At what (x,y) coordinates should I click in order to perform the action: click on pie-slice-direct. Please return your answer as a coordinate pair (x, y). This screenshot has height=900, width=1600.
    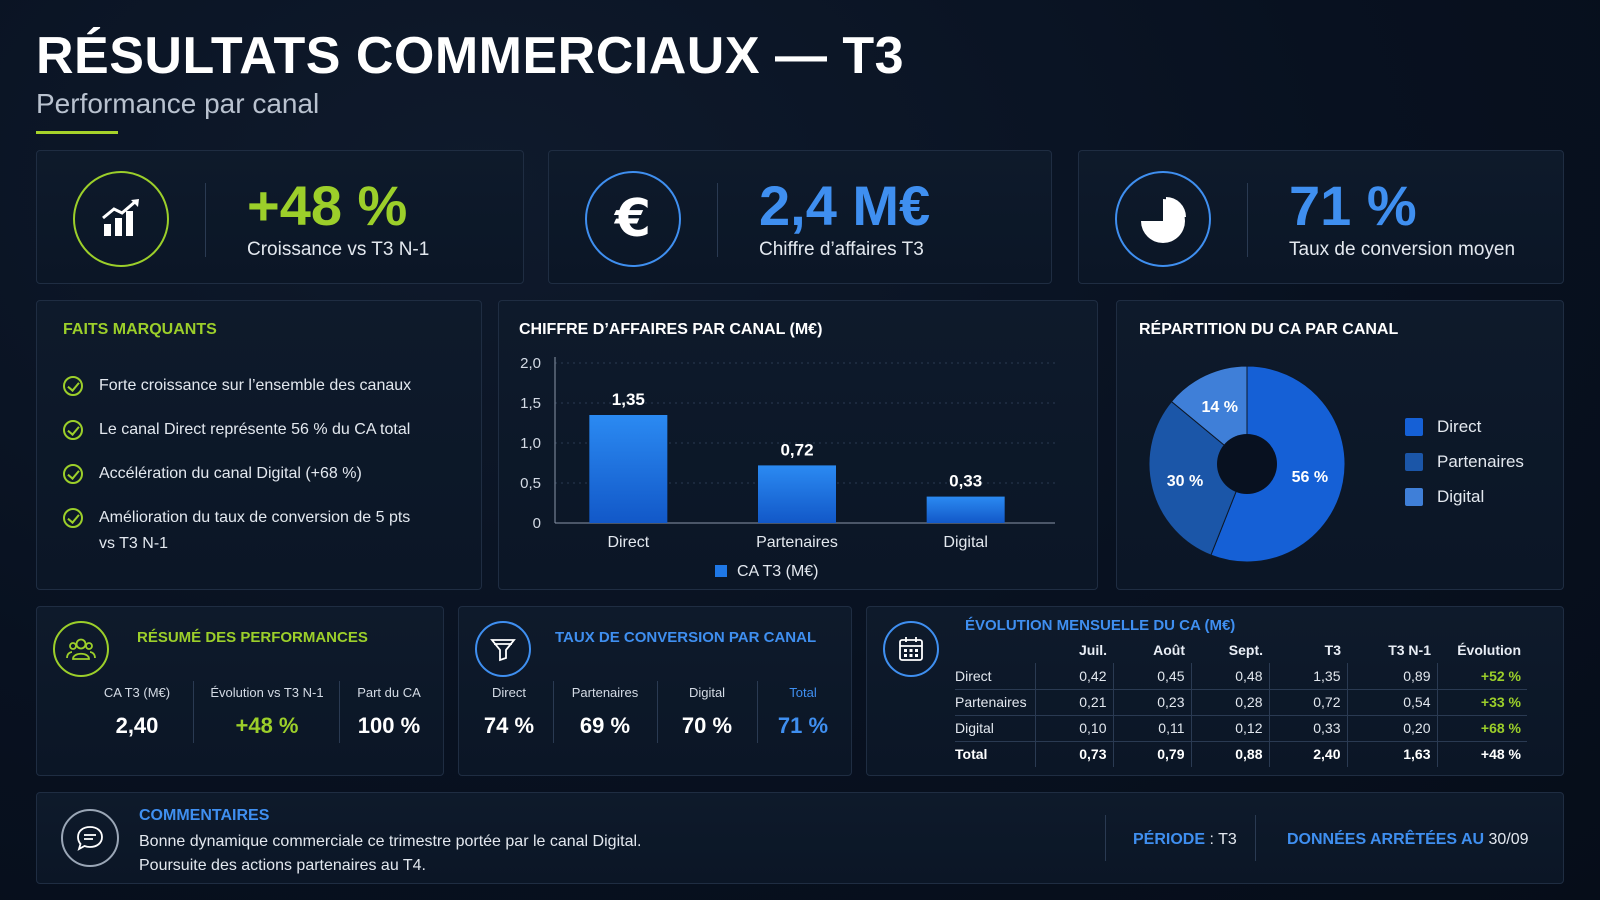
    Looking at the image, I should click on (1278, 464).